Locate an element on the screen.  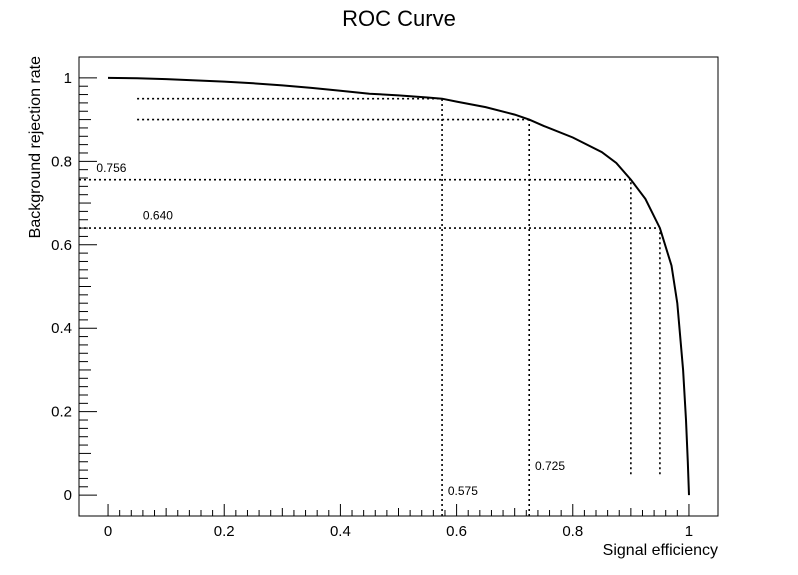
x-tick-label: 0.2 is located at coordinates (224, 531).